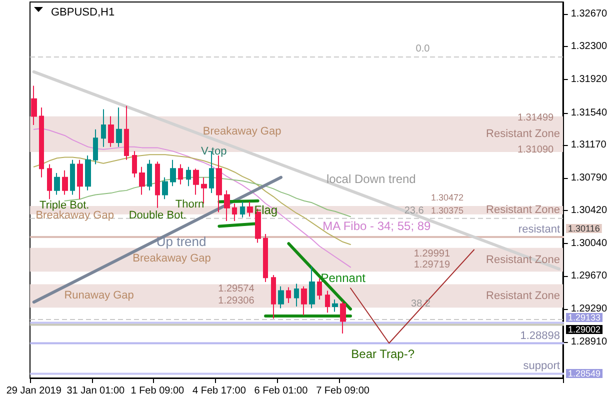 Image resolution: width=610 pixels, height=400 pixels. I want to click on annotation: 1.30375, so click(447, 211).